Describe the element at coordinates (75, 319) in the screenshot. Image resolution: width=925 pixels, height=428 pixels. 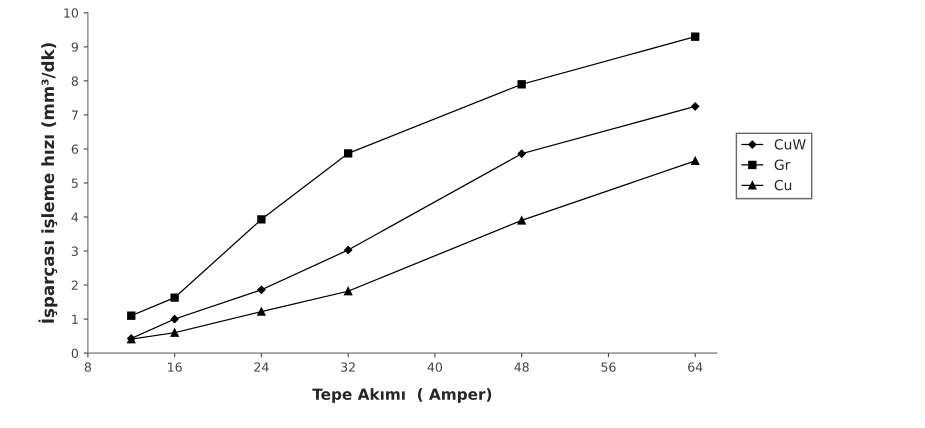
I see `y-tick-label: 1` at that location.